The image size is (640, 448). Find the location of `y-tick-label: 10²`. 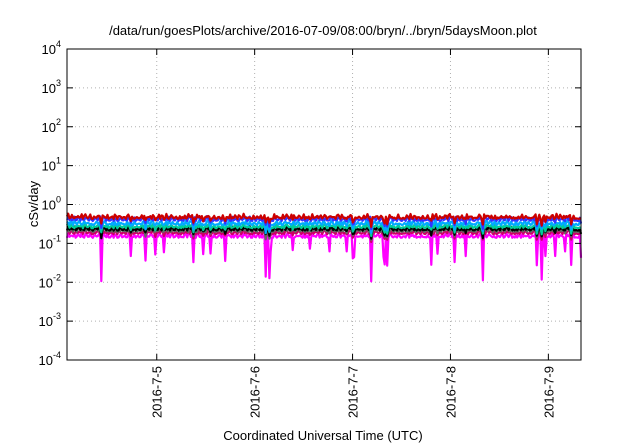

y-tick-label: 10² is located at coordinates (51, 126).